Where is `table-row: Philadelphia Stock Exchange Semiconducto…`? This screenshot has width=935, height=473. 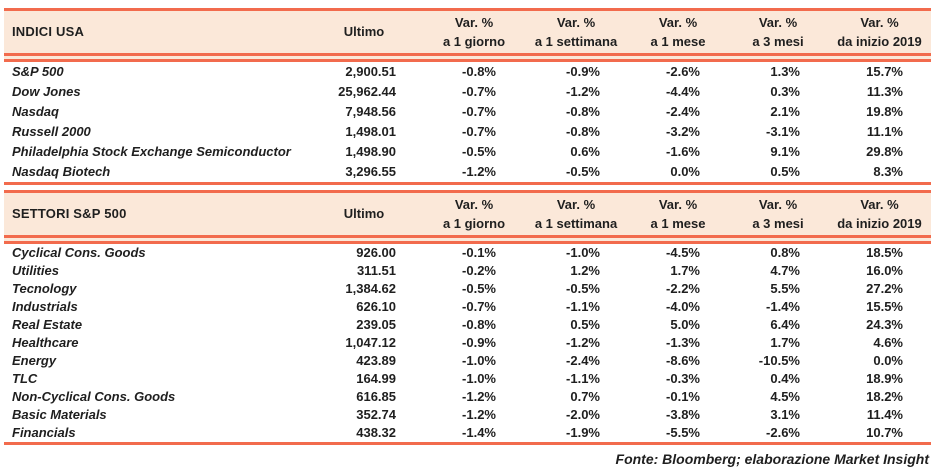 table-row: Philadelphia Stock Exchange Semiconducto… is located at coordinates (467, 152).